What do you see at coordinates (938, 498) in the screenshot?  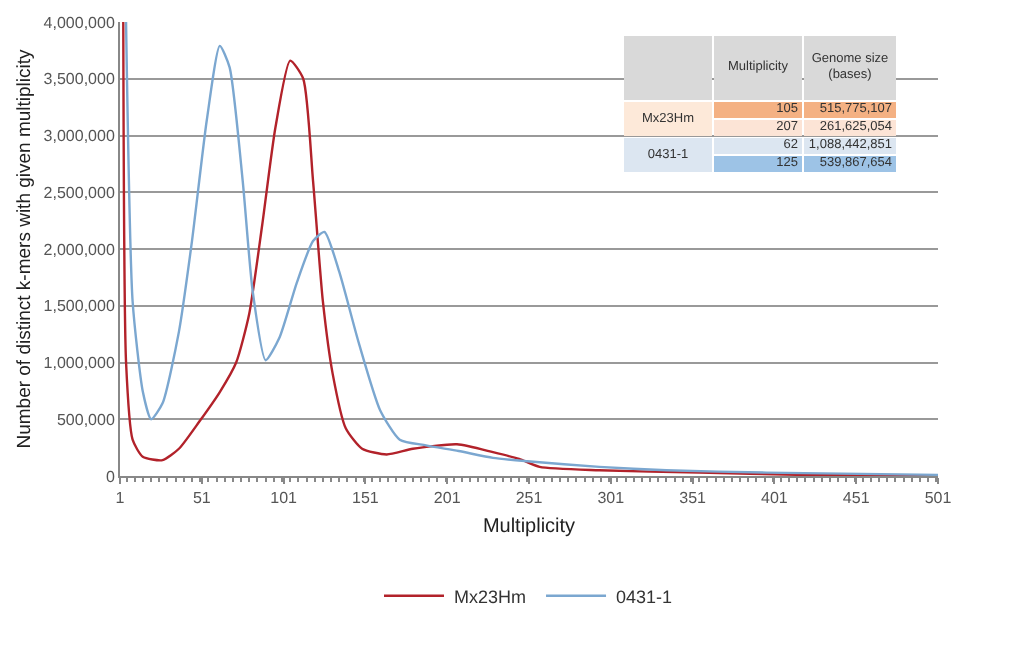 I see `x-tick-label: 501` at bounding box center [938, 498].